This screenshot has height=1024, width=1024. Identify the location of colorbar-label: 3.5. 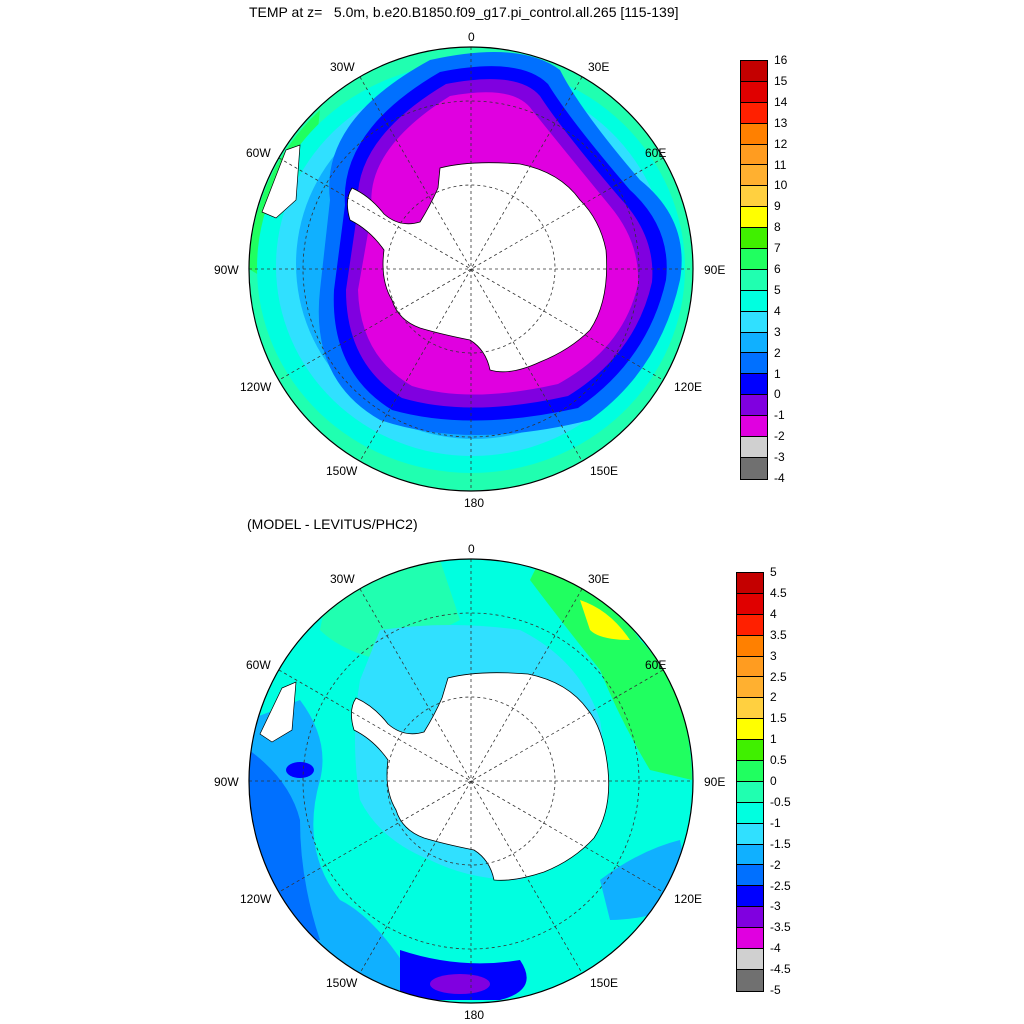
(778, 634).